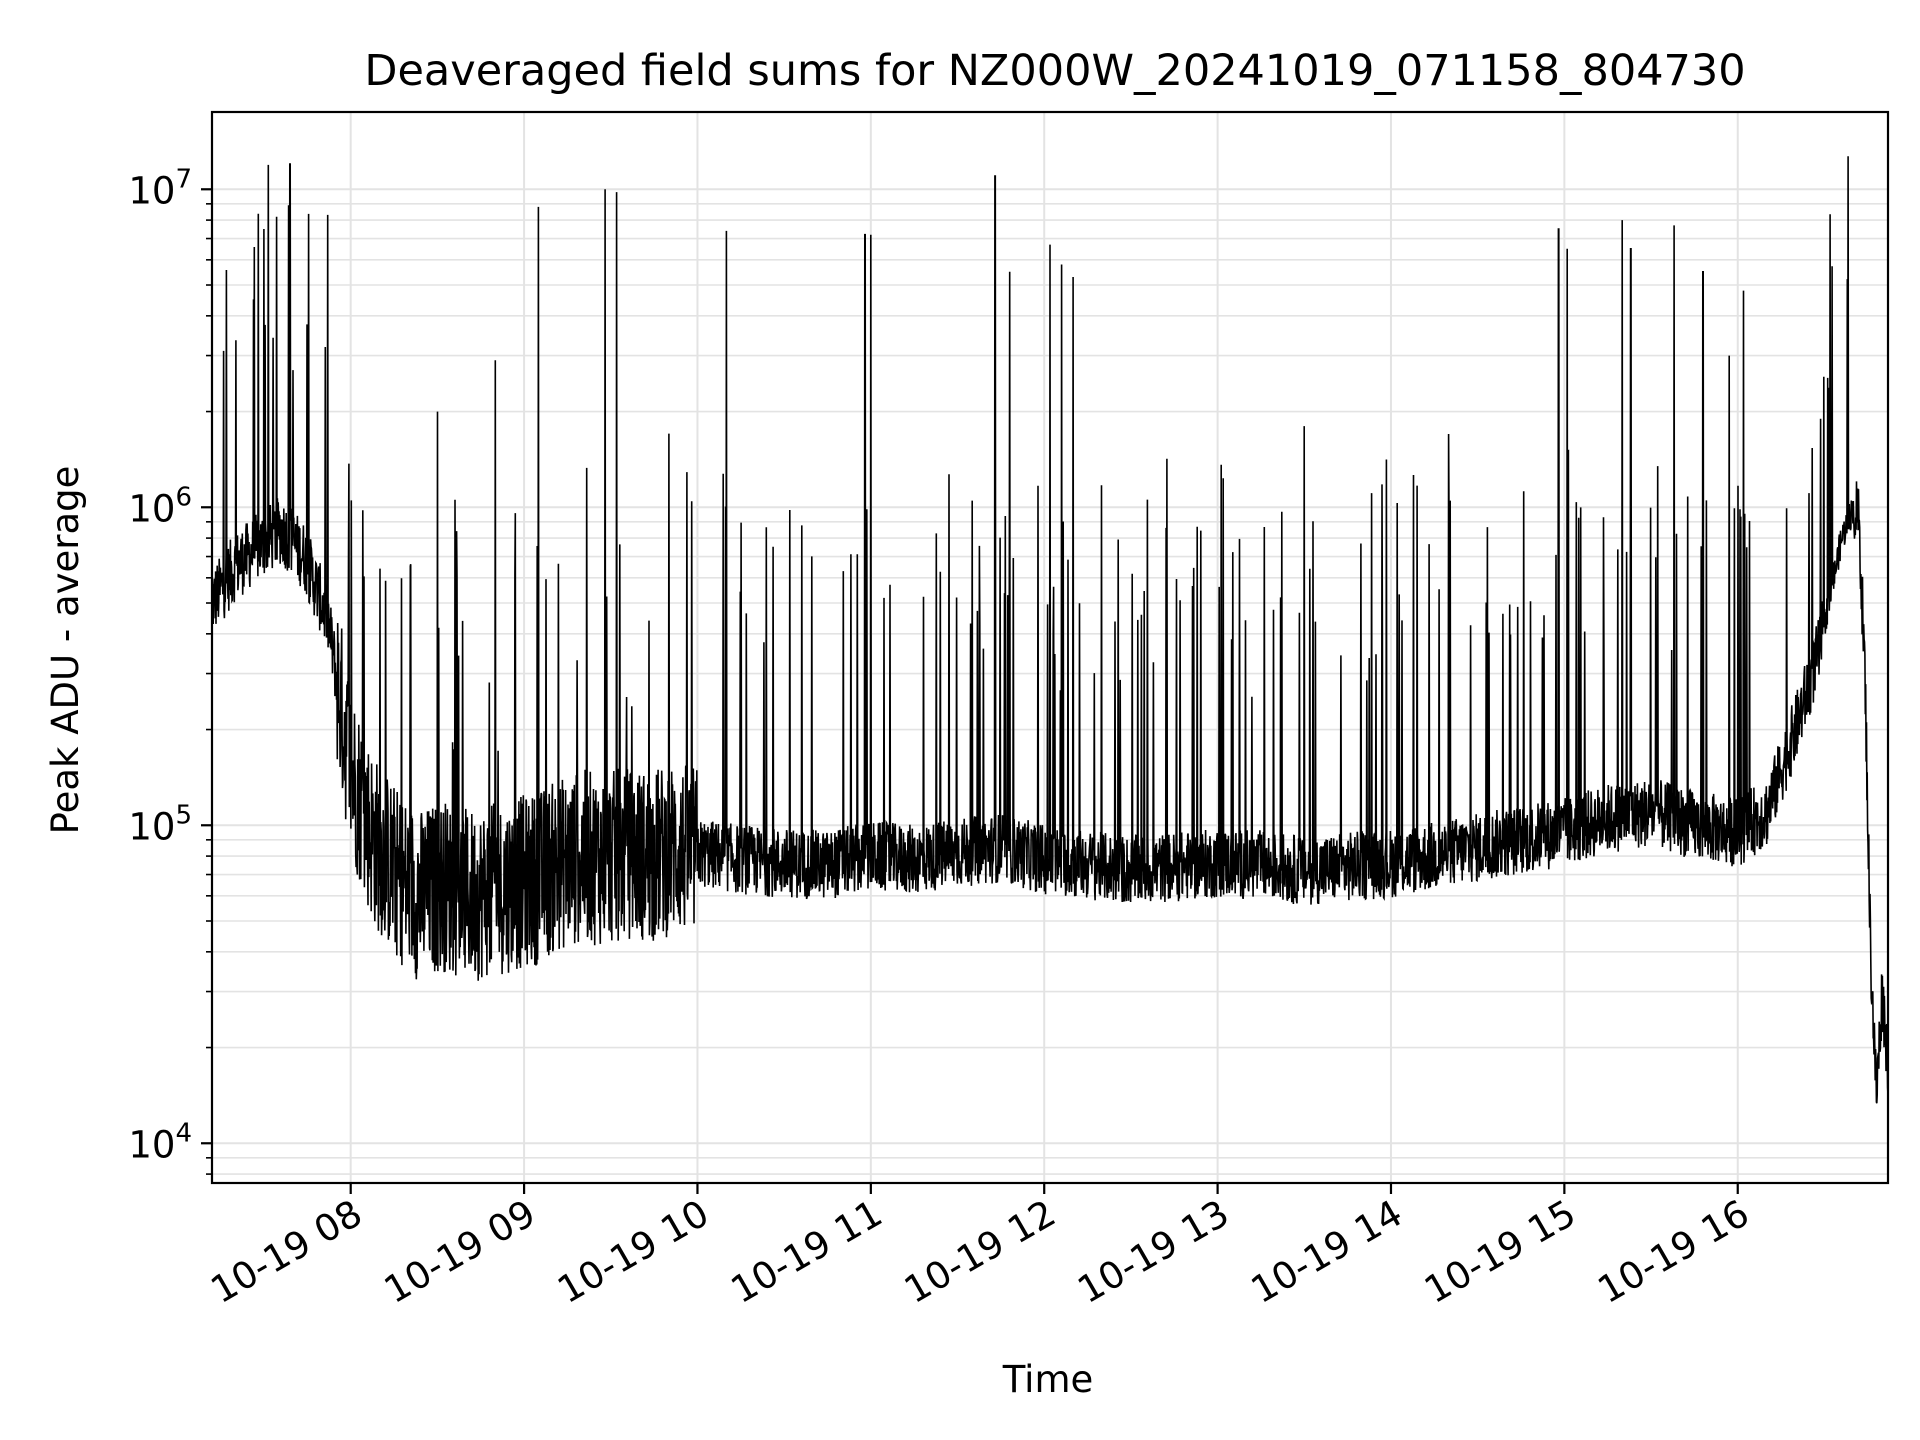 This screenshot has height=1440, width=1920. What do you see at coordinates (160, 506) in the screenshot?
I see `y-tick-label: 106` at bounding box center [160, 506].